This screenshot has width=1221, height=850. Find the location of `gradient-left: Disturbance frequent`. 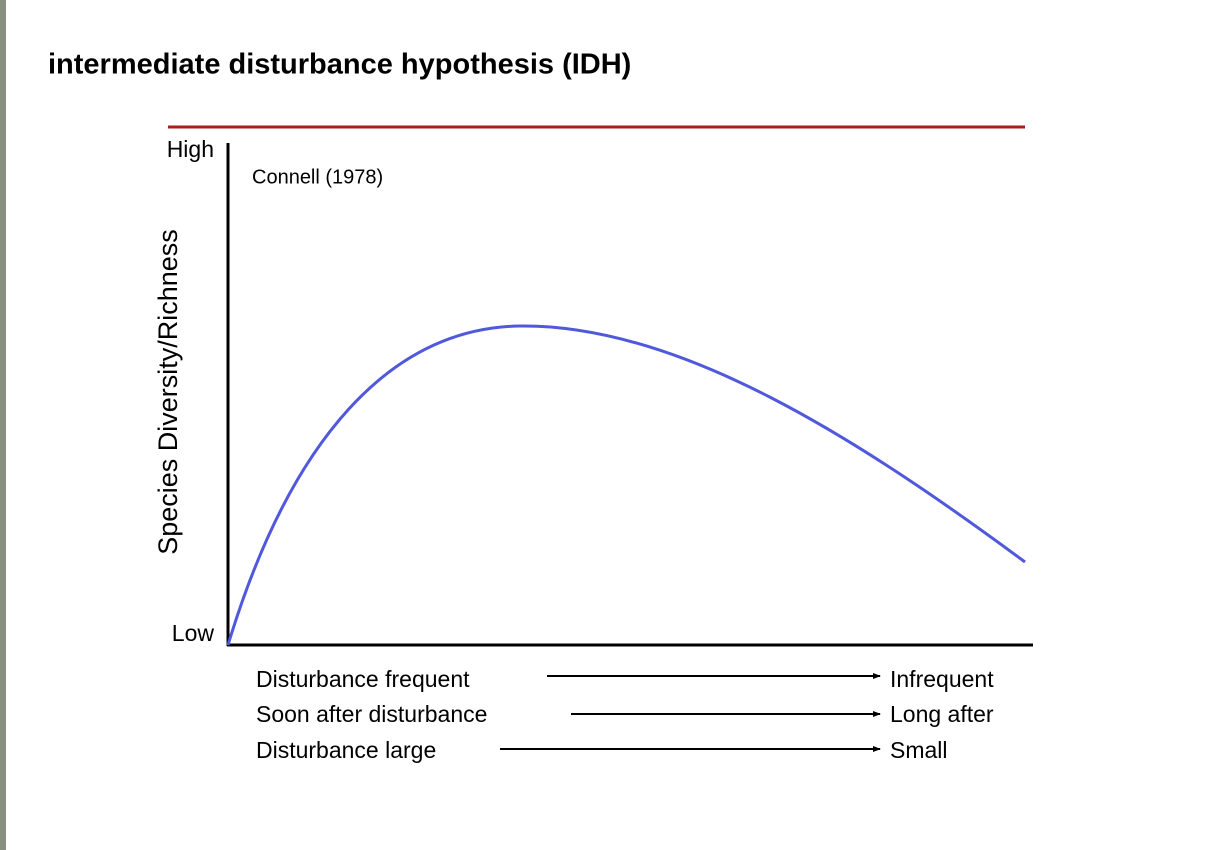

gradient-left: Disturbance frequent is located at coordinates (363, 679).